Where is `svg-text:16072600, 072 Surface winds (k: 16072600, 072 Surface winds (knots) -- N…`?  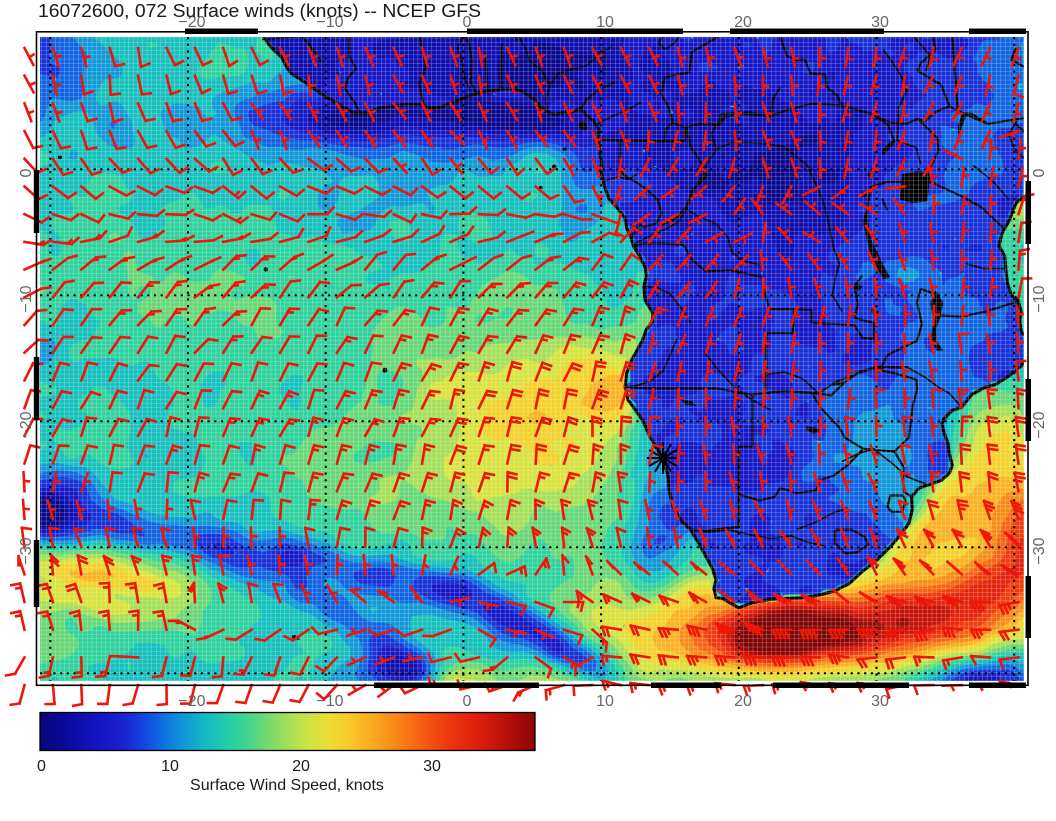
svg-text:16072600, 072 Surface winds (k: 16072600, 072 Surface winds (knots) -- N… is located at coordinates (259, 11).